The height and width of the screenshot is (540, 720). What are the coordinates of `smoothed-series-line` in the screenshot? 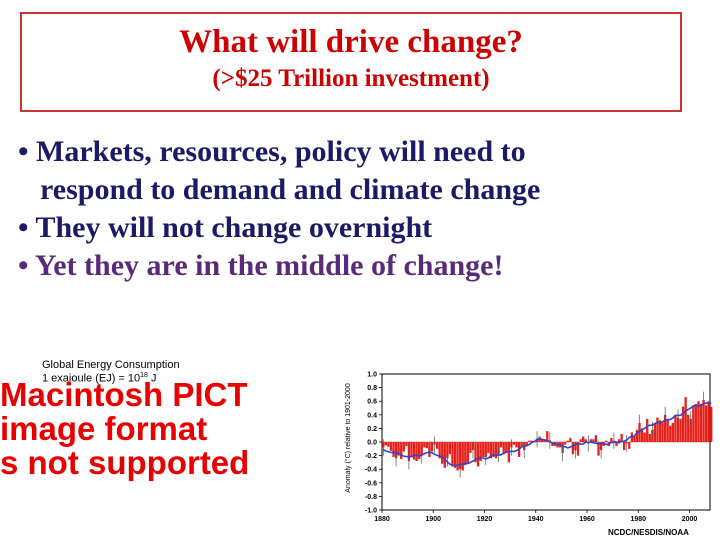 It's located at (547, 434).